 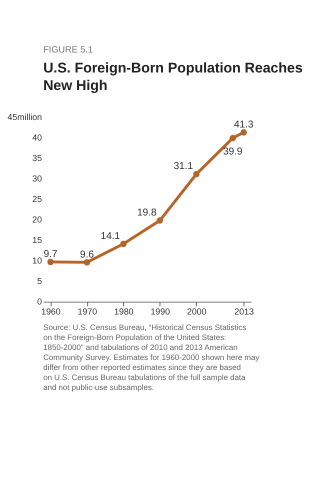 I want to click on x-tick-label: 2000, so click(x=197, y=311).